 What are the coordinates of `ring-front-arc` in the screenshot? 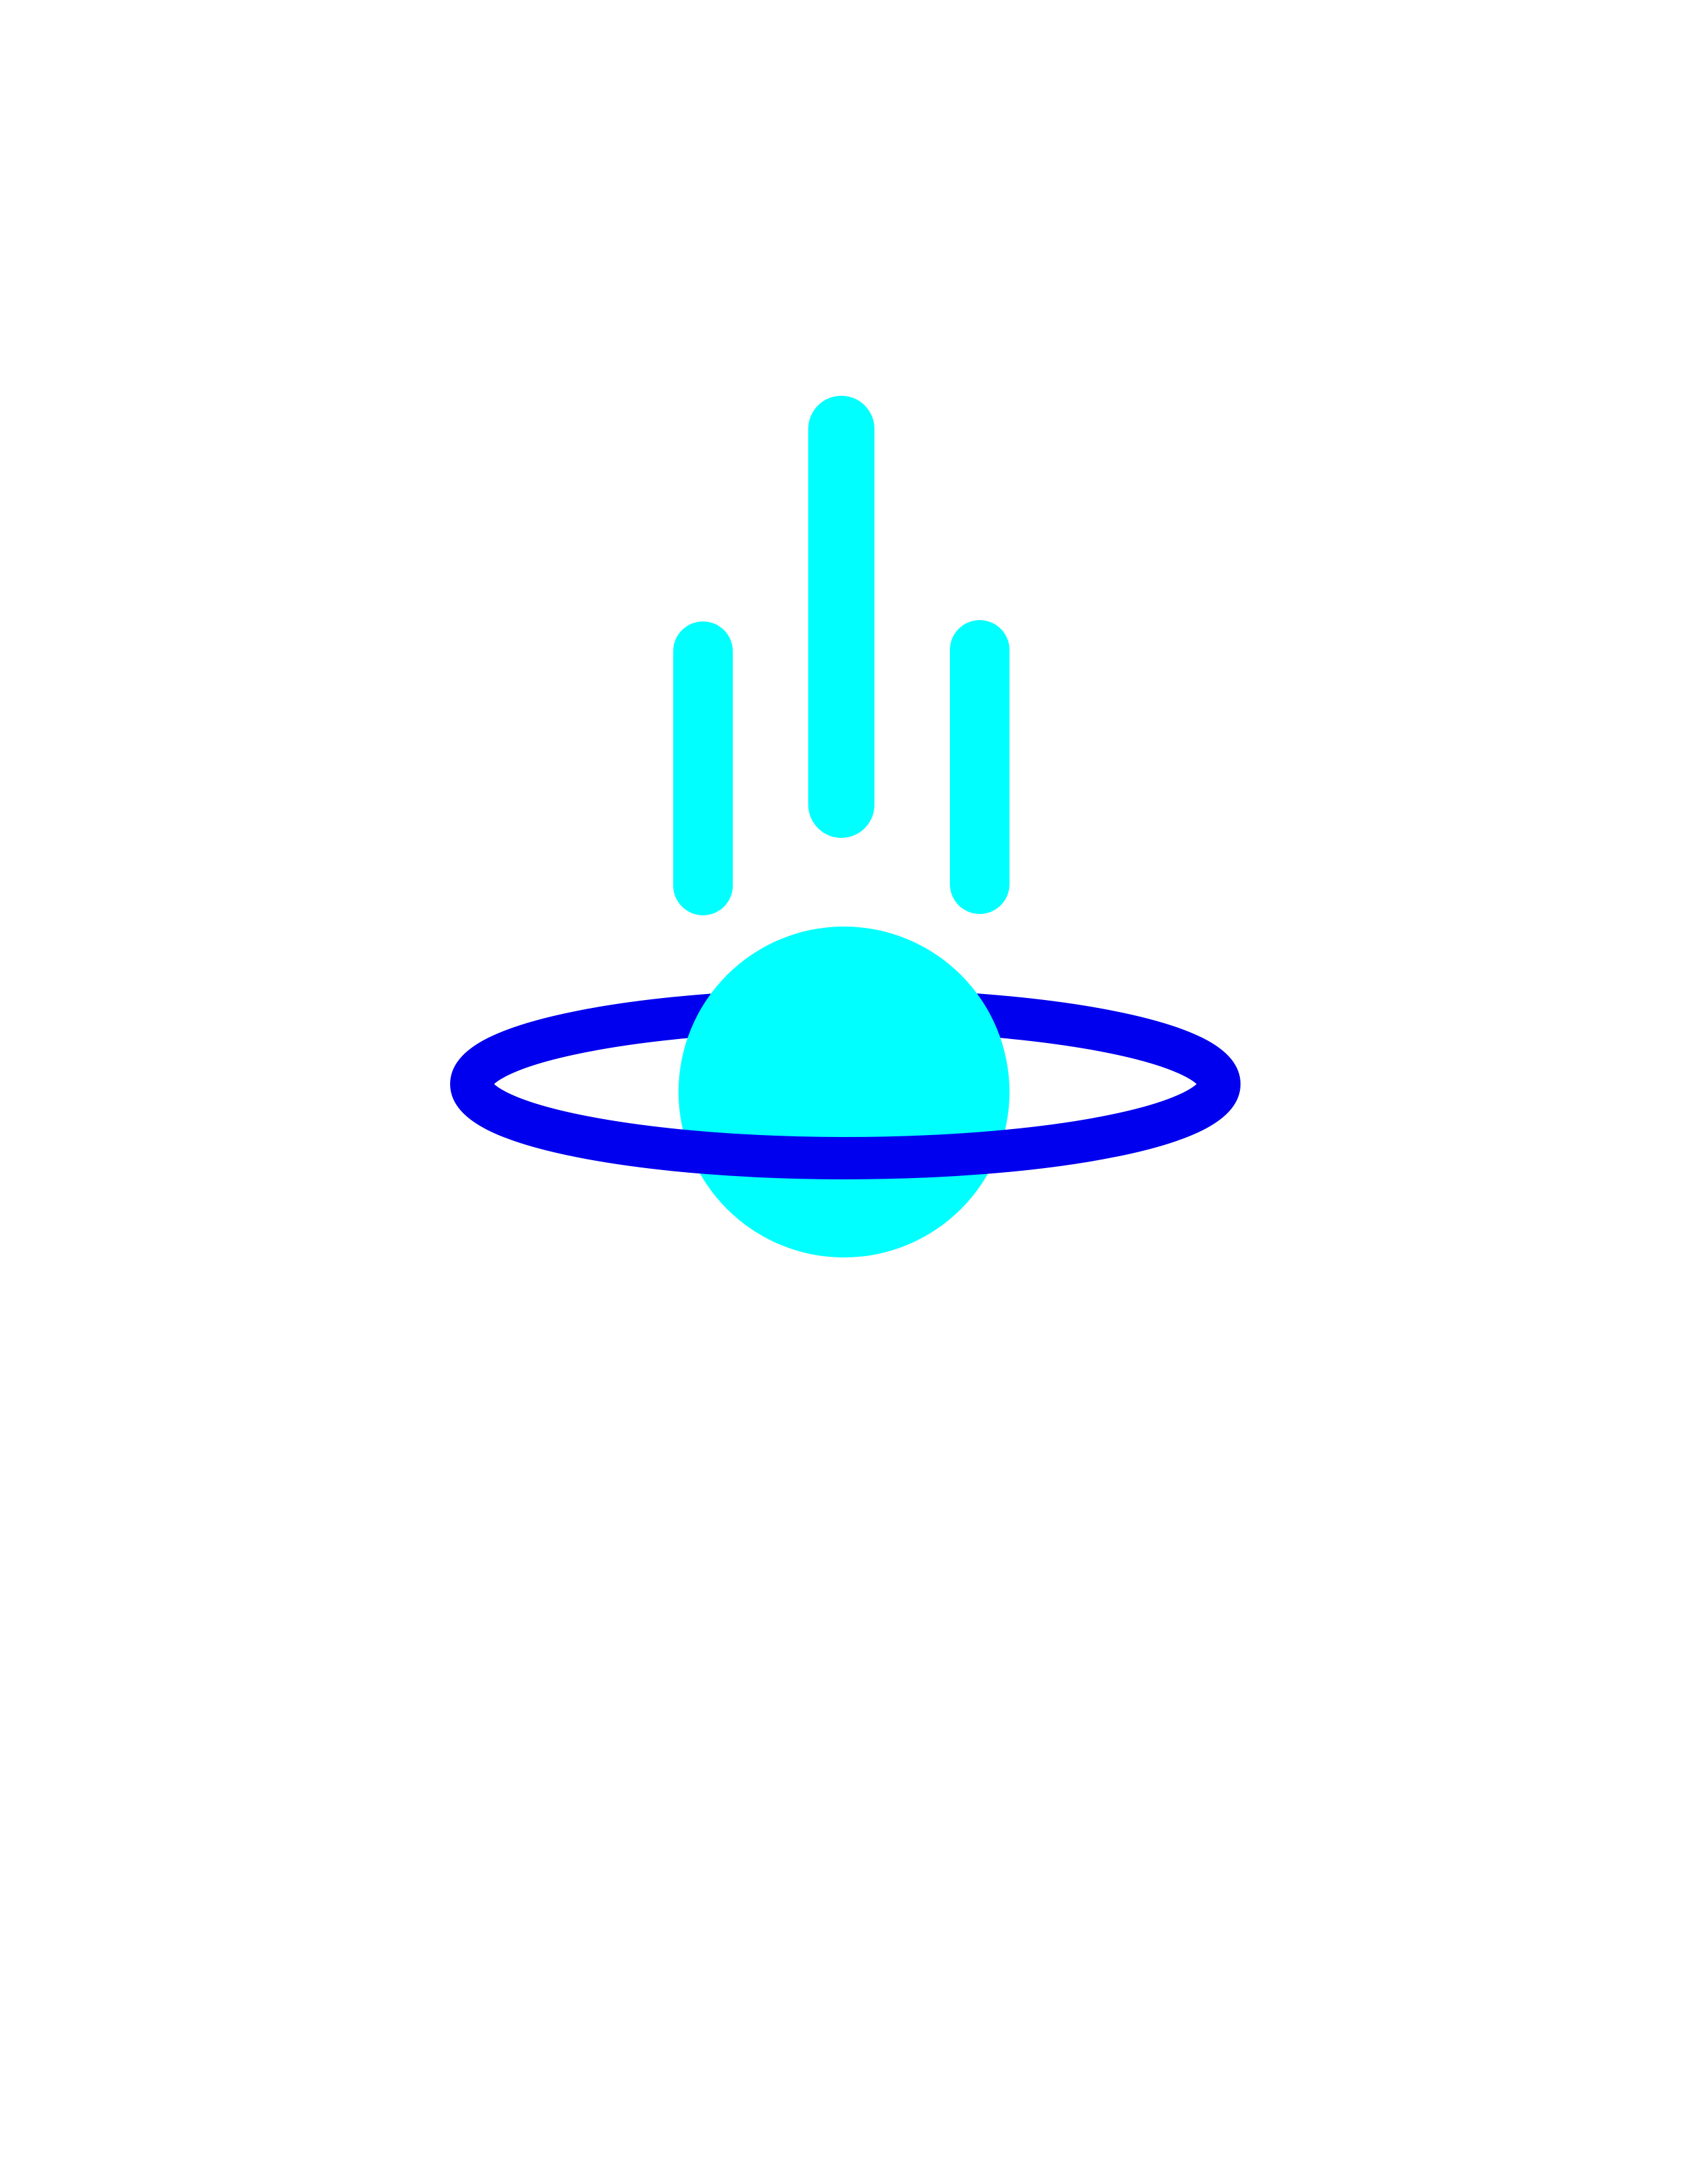 It's located at (845, 1129).